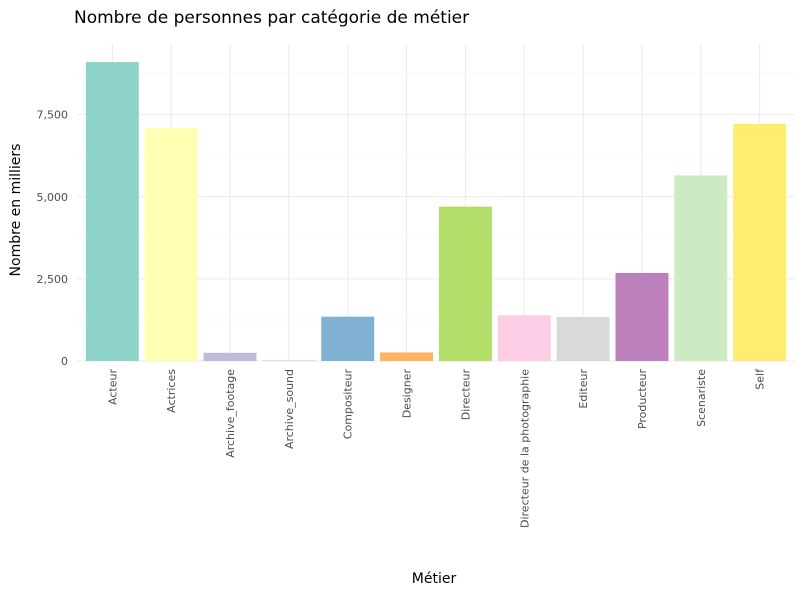 This screenshot has height=596, width=803. Describe the element at coordinates (171, 391) in the screenshot. I see `x-tick-label: Actrices` at that location.